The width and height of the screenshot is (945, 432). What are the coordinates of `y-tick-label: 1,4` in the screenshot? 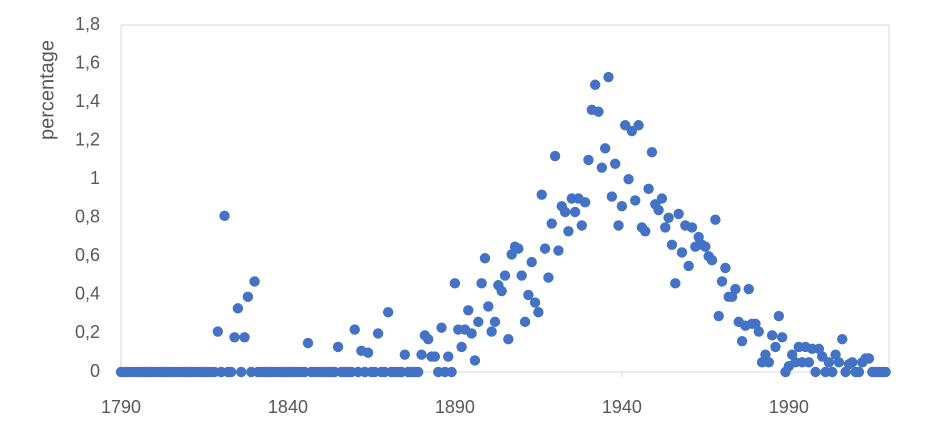 It's located at (87, 101).